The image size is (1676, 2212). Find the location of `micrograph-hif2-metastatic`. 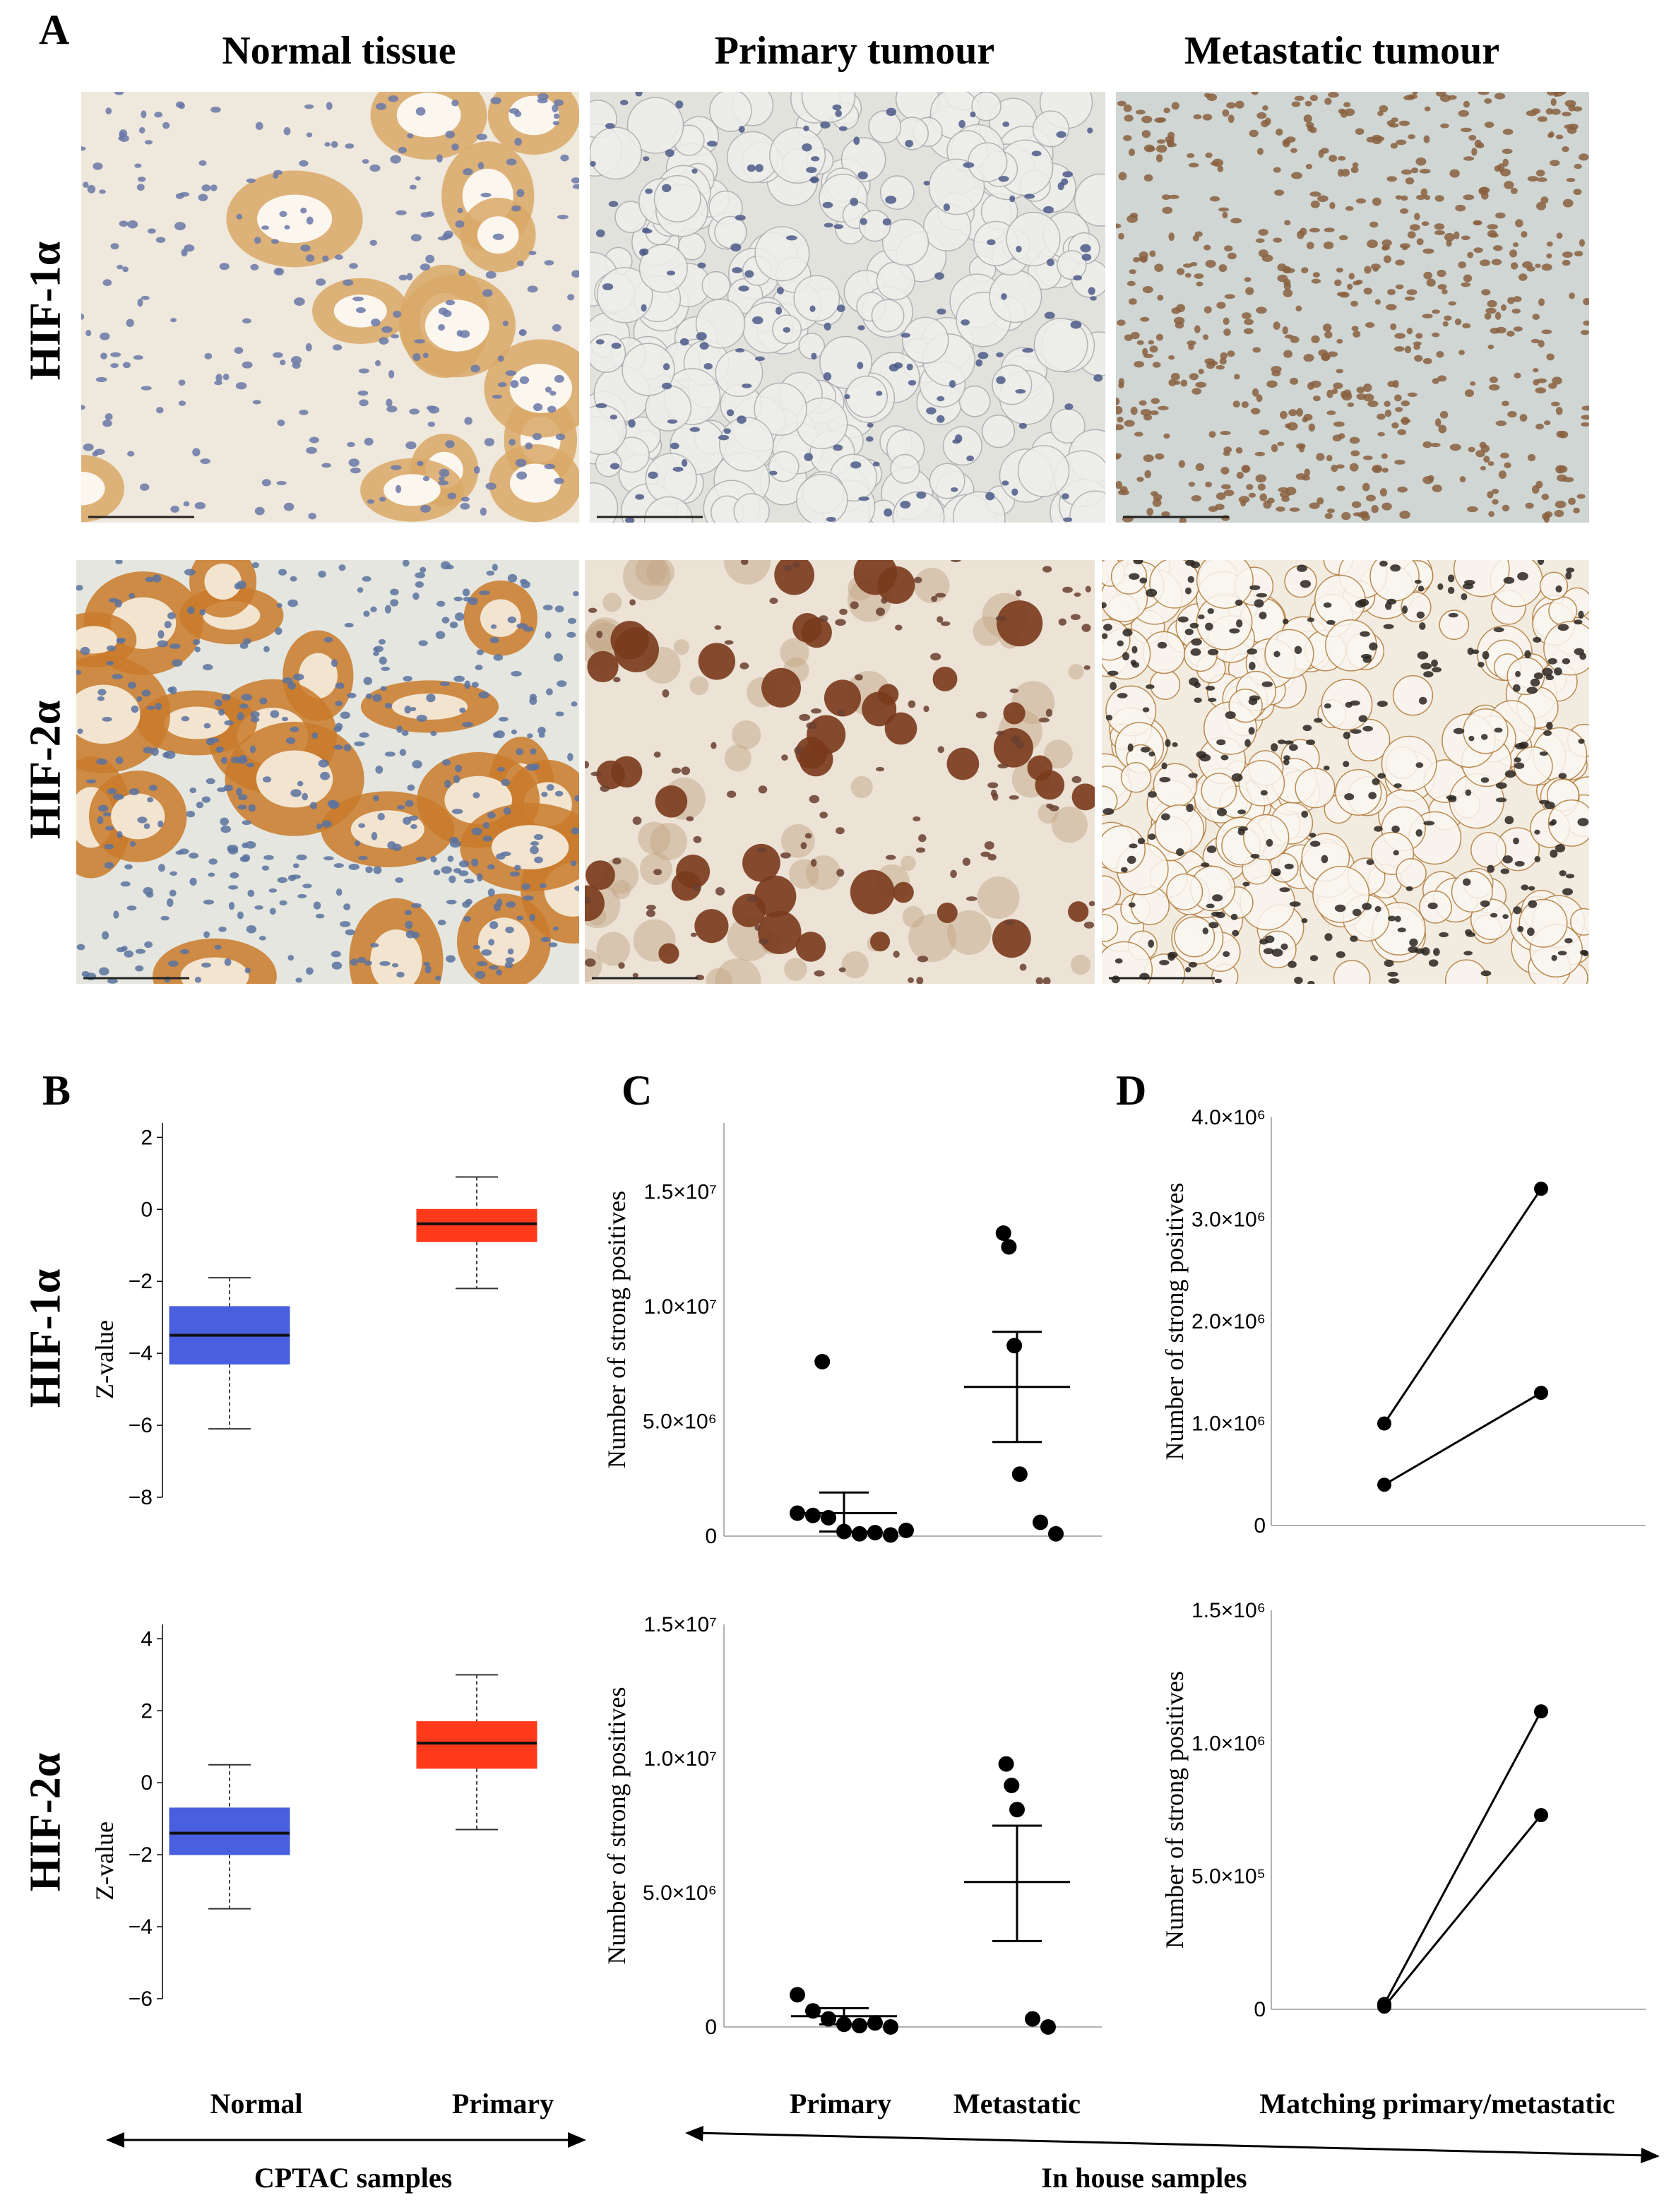

micrograph-hif2-metastatic is located at coordinates (1345, 772).